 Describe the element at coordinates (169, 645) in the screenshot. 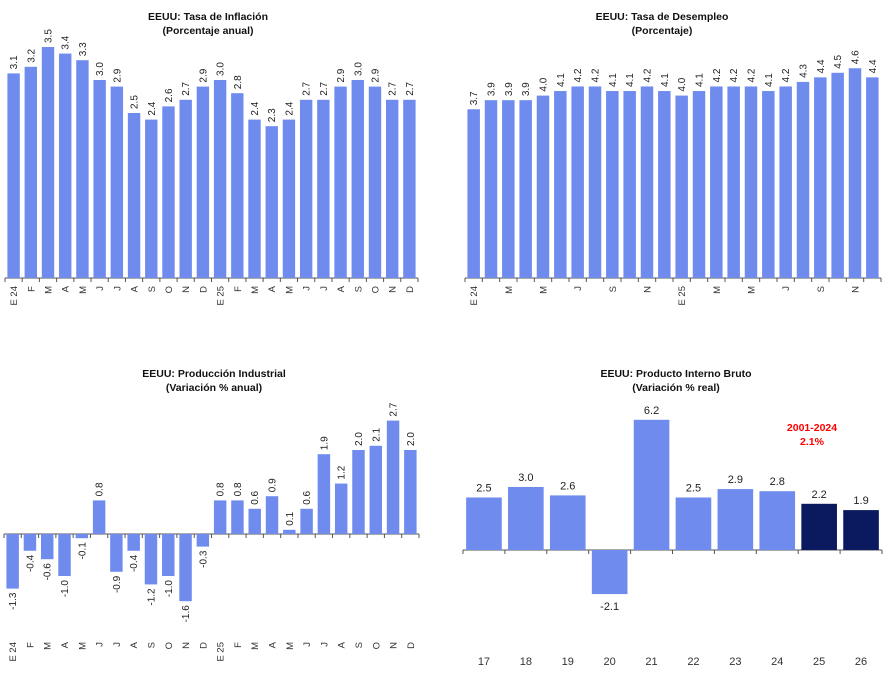

I see `industrial-category-label: O` at that location.